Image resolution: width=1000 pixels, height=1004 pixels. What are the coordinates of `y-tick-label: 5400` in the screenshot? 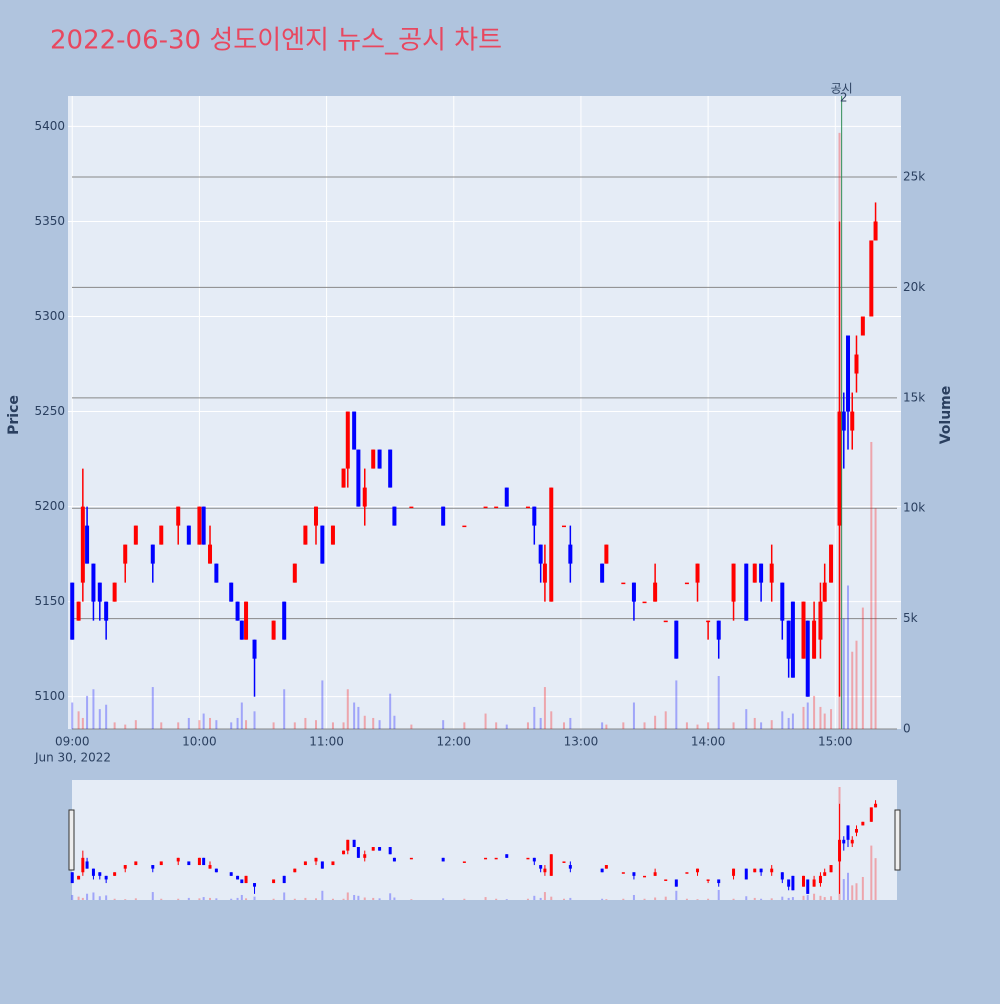 It's located at (49, 126).